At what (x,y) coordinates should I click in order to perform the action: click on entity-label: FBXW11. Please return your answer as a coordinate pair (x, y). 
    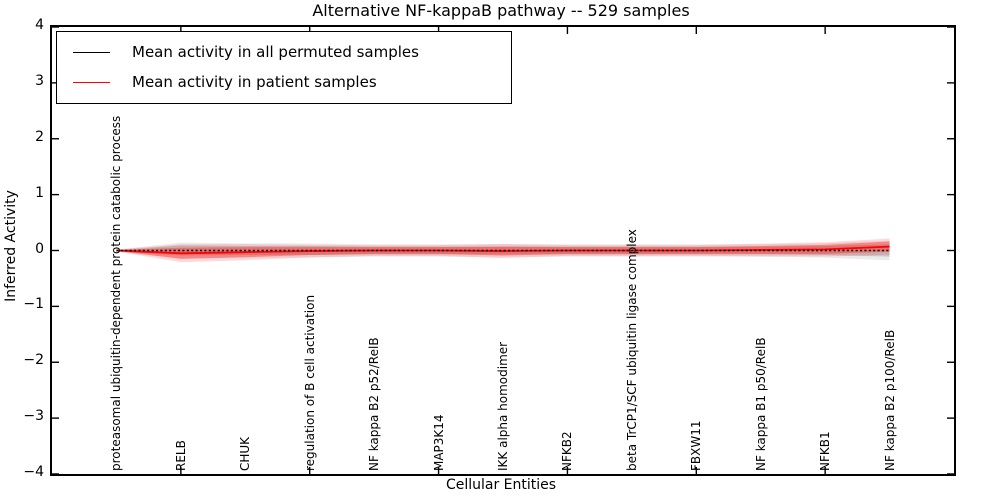
    Looking at the image, I should click on (696, 446).